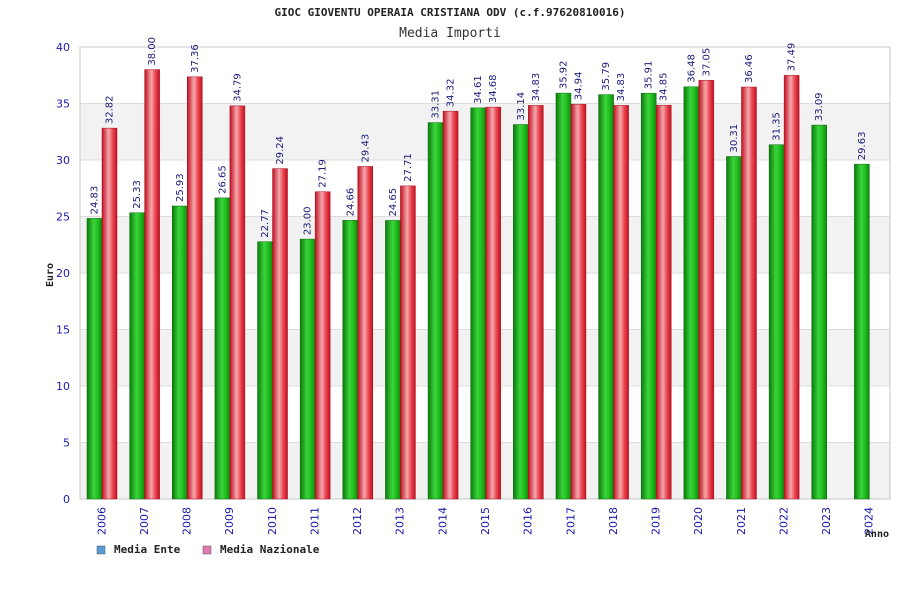 Image resolution: width=900 pixels, height=600 pixels. I want to click on data-label: 32.82, so click(110, 109).